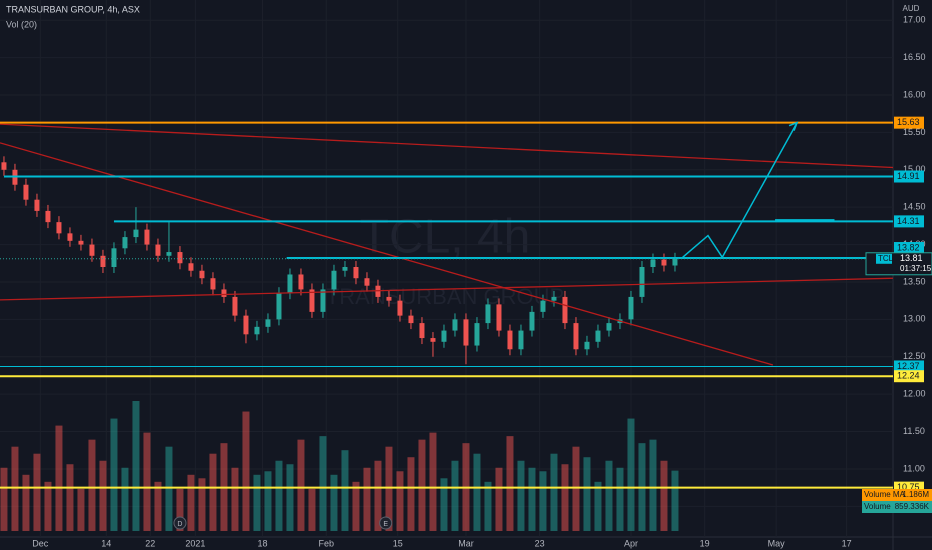 Image resolution: width=932 pixels, height=550 pixels. Describe the element at coordinates (705, 543) in the screenshot. I see `x-tick-label: 19` at that location.